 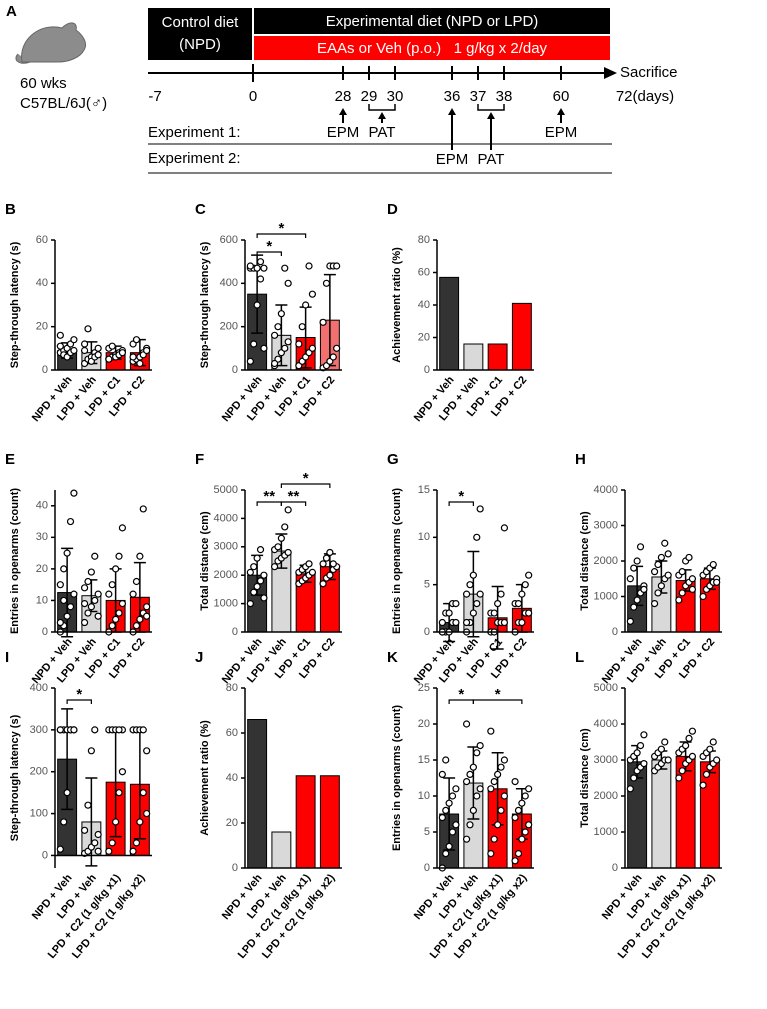 What do you see at coordinates (42, 569) in the screenshot?
I see `y-tick-label: 20` at bounding box center [42, 569].